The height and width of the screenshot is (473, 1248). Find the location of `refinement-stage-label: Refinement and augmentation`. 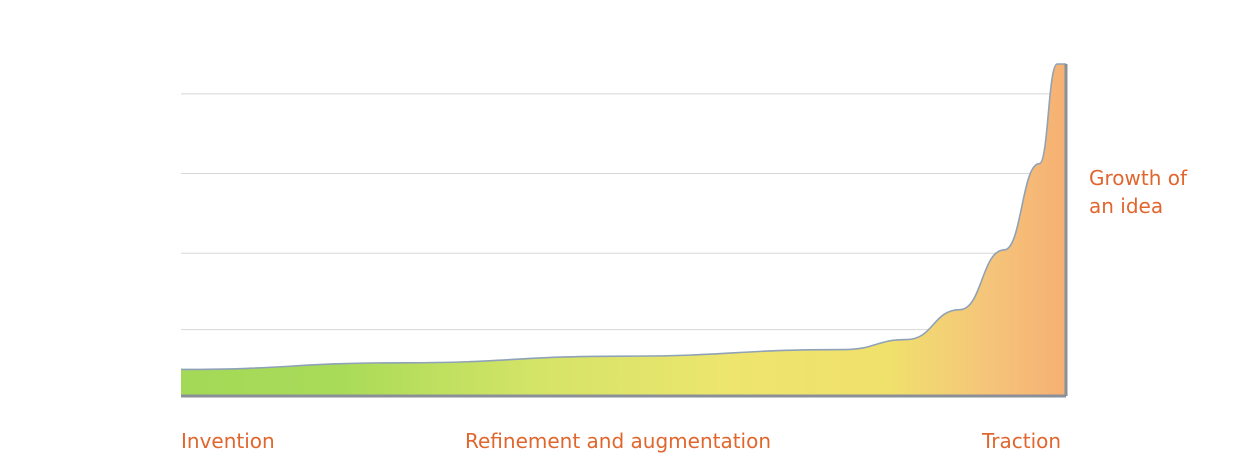

refinement-stage-label: Refinement and augmentation is located at coordinates (618, 441).